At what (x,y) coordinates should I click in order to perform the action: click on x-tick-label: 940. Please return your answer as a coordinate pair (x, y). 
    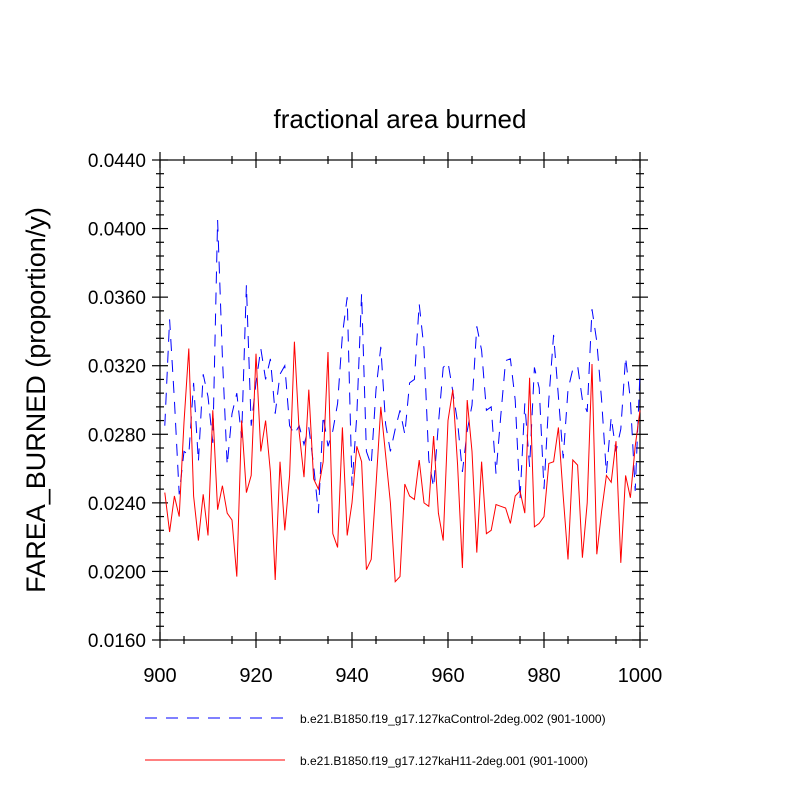
    Looking at the image, I should click on (351, 676).